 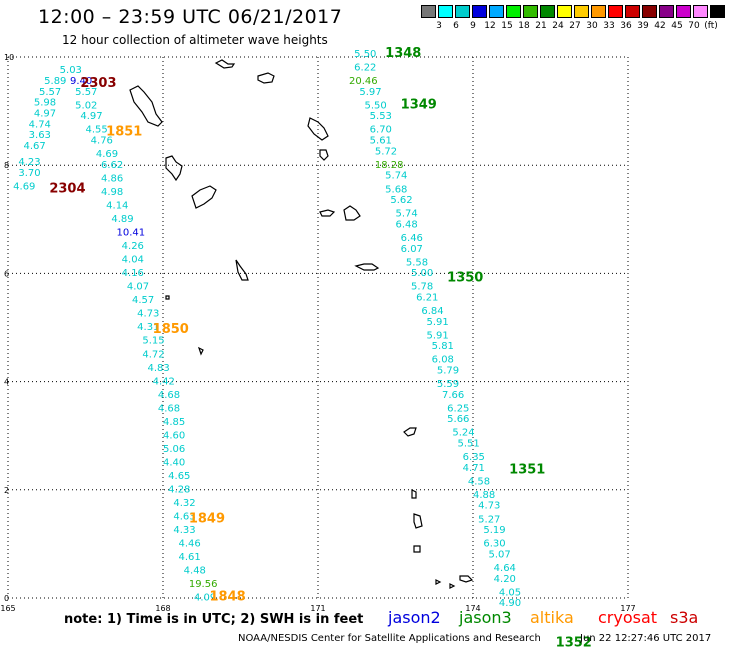 I want to click on wave-height-value: 5.91, so click(x=438, y=322).